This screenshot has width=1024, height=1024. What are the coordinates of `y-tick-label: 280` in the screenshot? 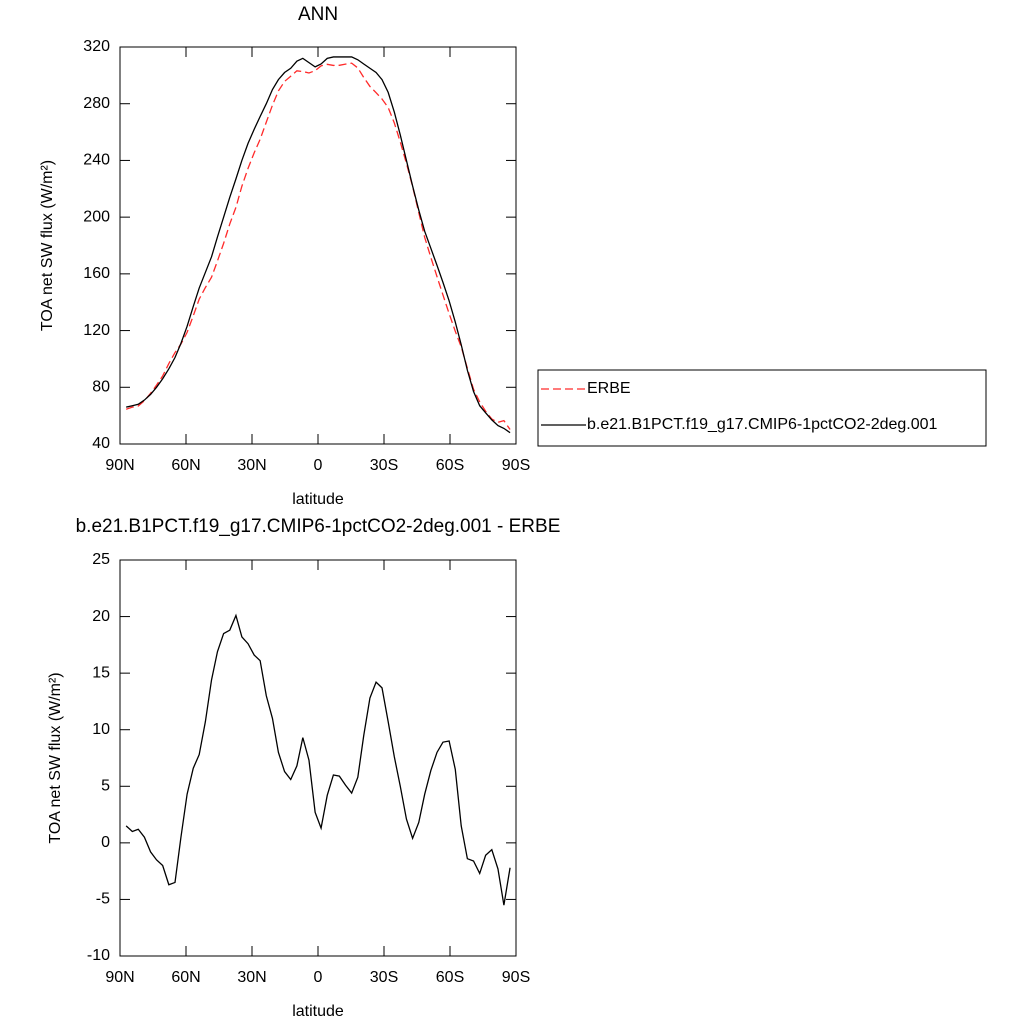 It's located at (96, 103).